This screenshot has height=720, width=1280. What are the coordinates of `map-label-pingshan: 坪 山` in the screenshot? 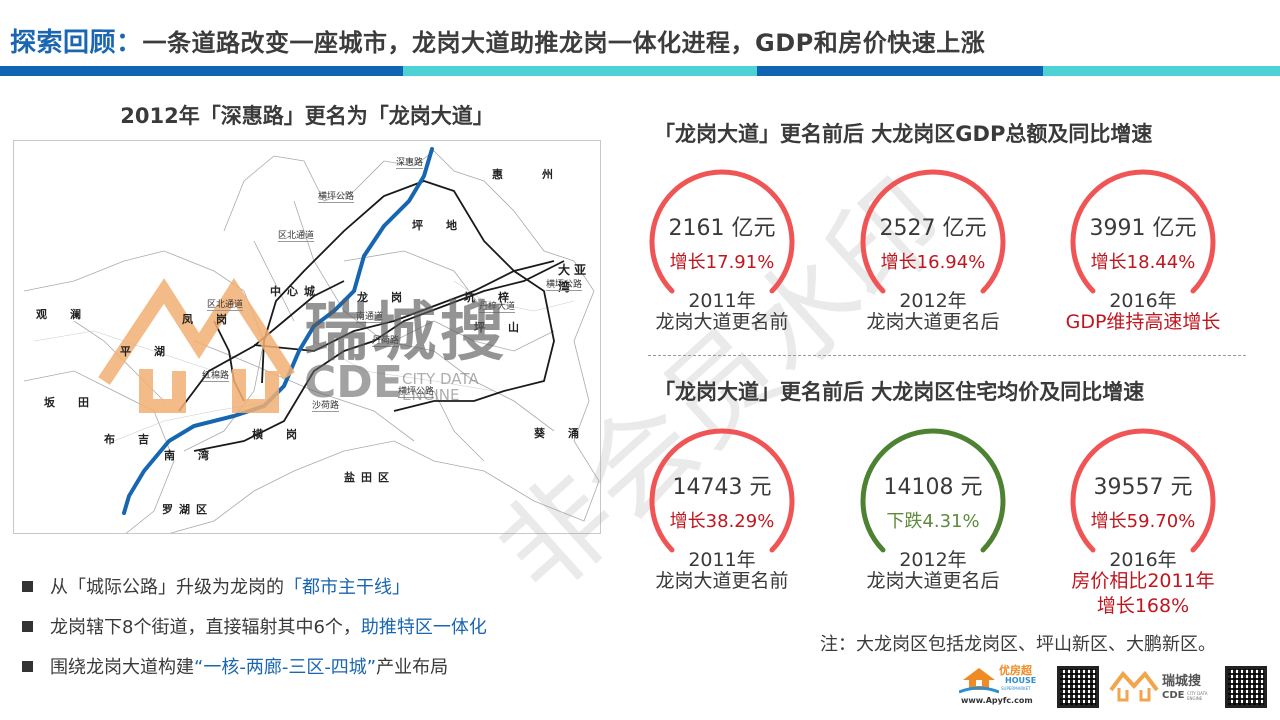 It's located at (499, 327).